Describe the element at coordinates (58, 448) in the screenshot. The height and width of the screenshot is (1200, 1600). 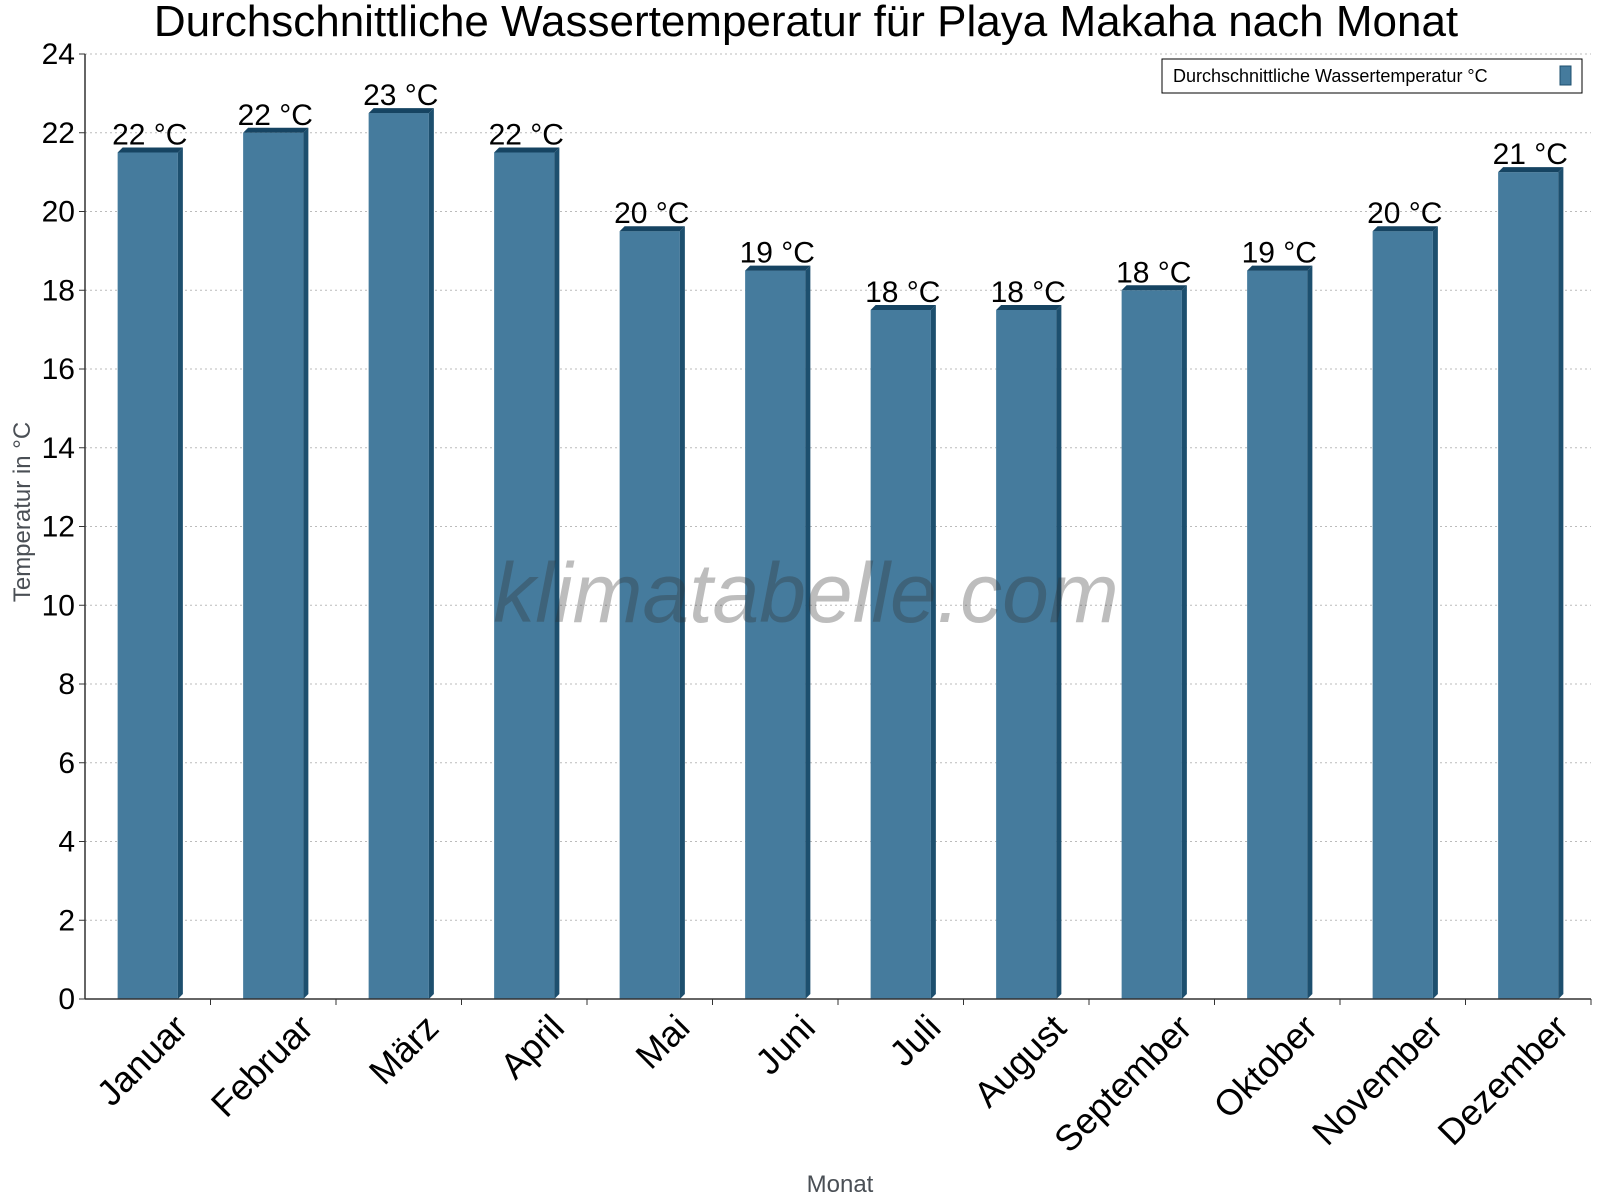
I see `y-tick-label: 14` at that location.